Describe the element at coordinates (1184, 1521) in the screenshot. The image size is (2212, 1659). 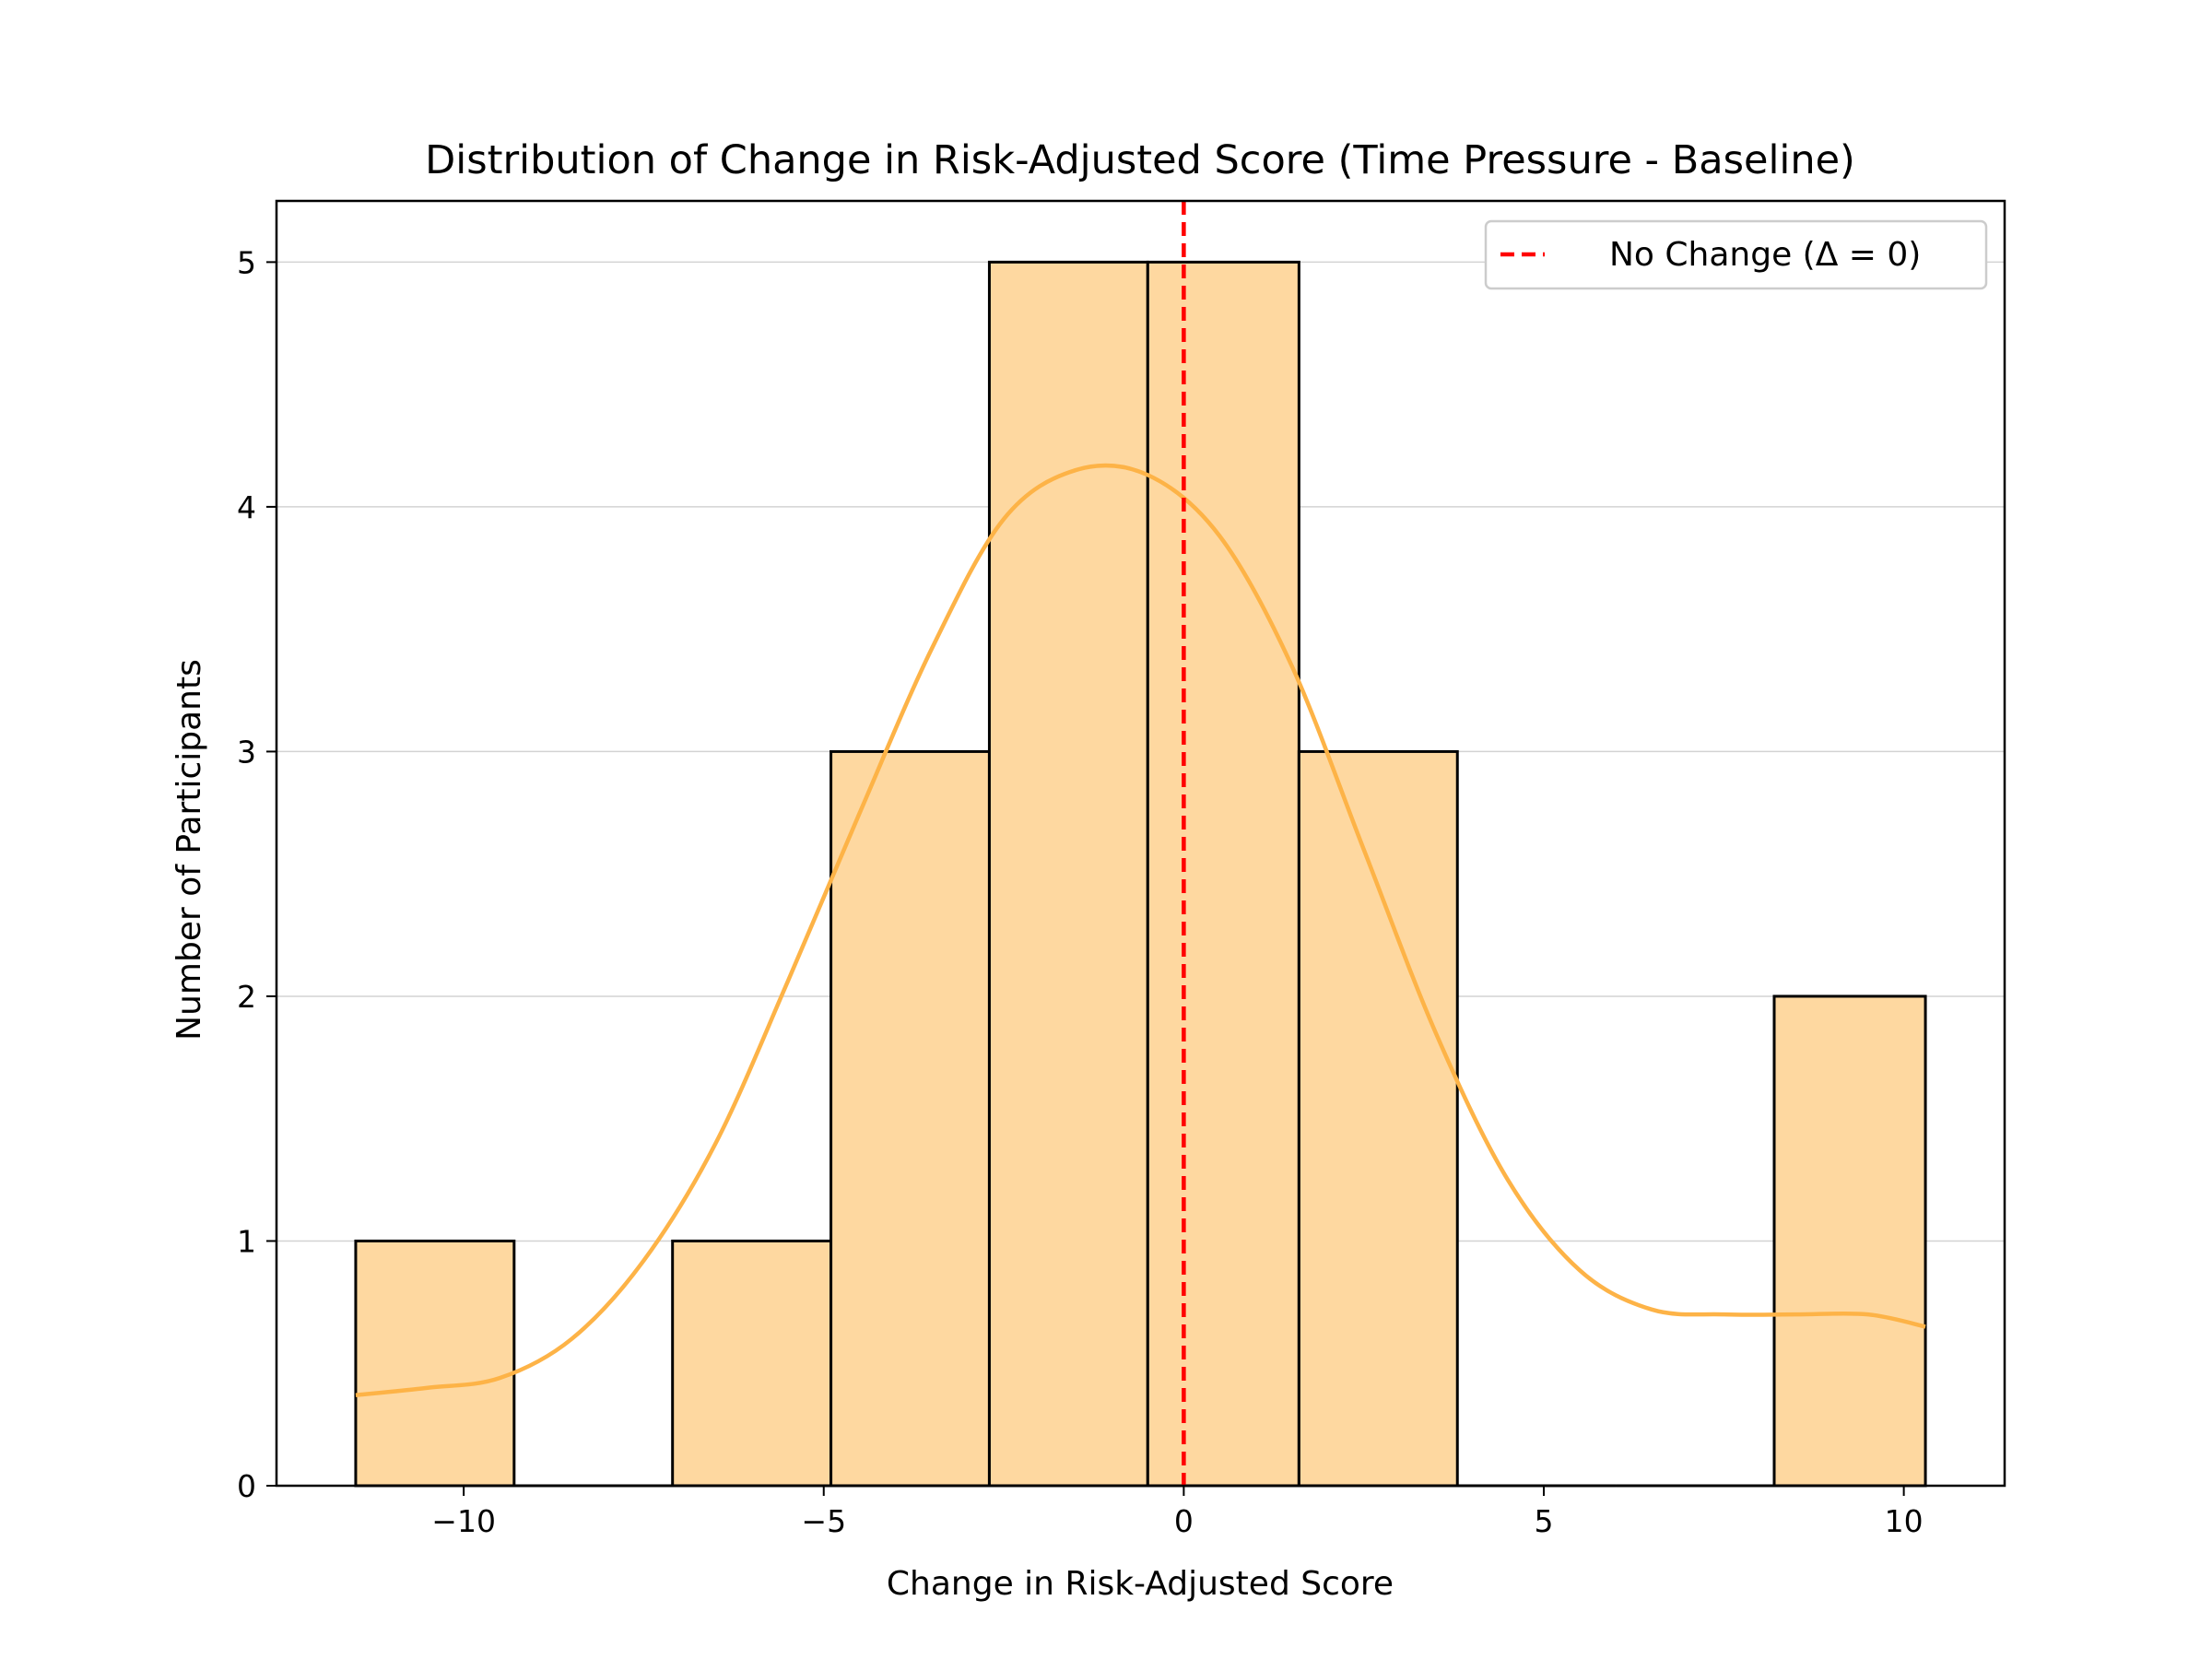
I see `x-tick-label: 0` at that location.